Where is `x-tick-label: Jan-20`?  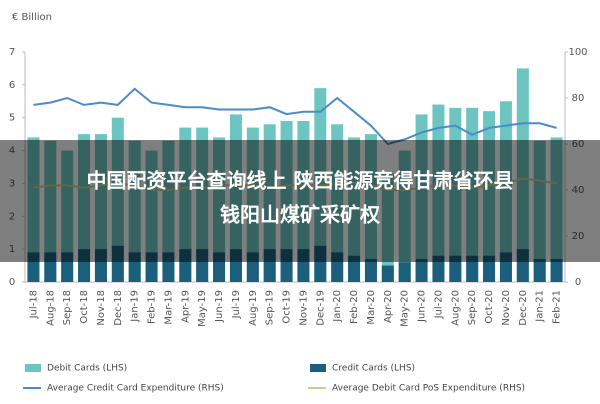 x-tick-label: Jan-20 is located at coordinates (337, 306).